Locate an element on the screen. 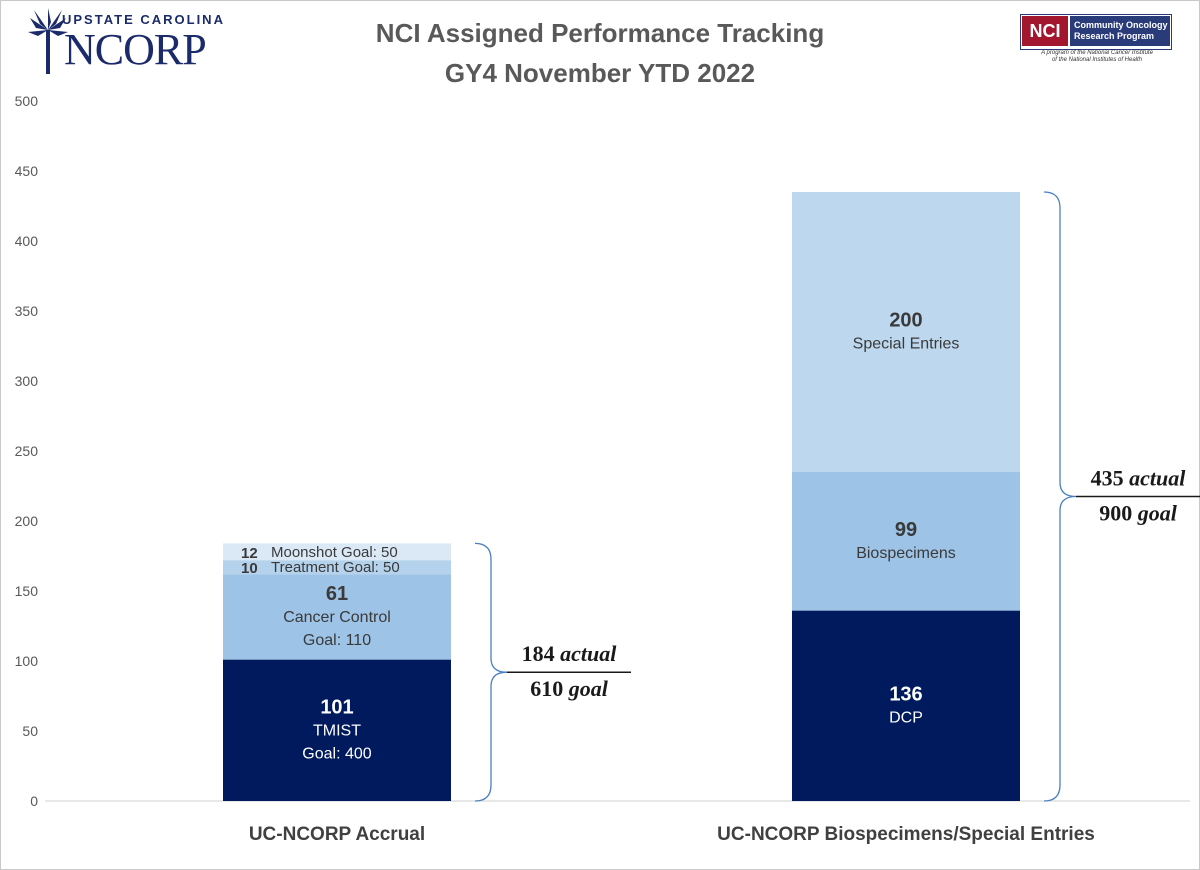 The image size is (1200, 870). total-goal-label: 900 goal is located at coordinates (1138, 513).